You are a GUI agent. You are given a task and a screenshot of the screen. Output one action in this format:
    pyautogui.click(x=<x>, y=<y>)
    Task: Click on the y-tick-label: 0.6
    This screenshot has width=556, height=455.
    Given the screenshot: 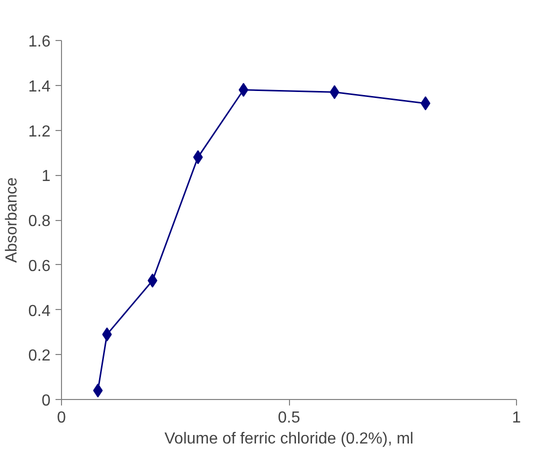 What is the action you would take?
    pyautogui.click(x=39, y=266)
    